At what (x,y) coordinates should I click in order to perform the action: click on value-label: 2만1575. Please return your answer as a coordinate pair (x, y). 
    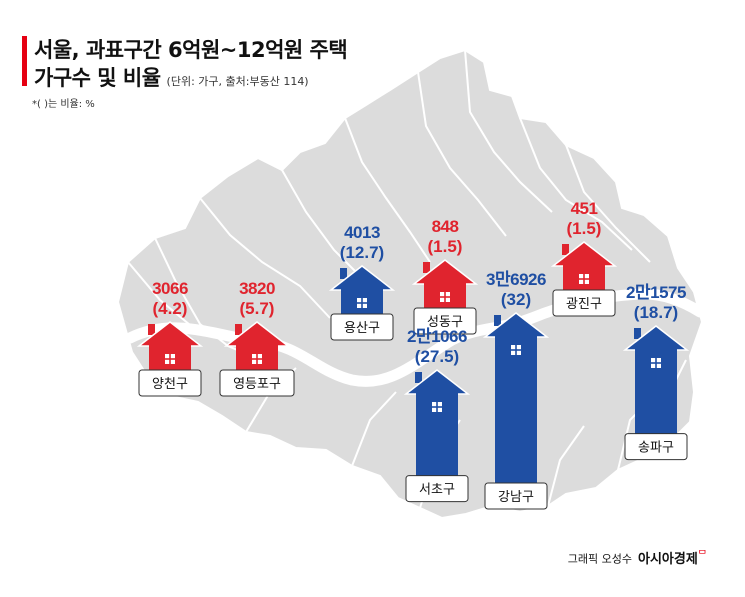
    Looking at the image, I should click on (656, 292).